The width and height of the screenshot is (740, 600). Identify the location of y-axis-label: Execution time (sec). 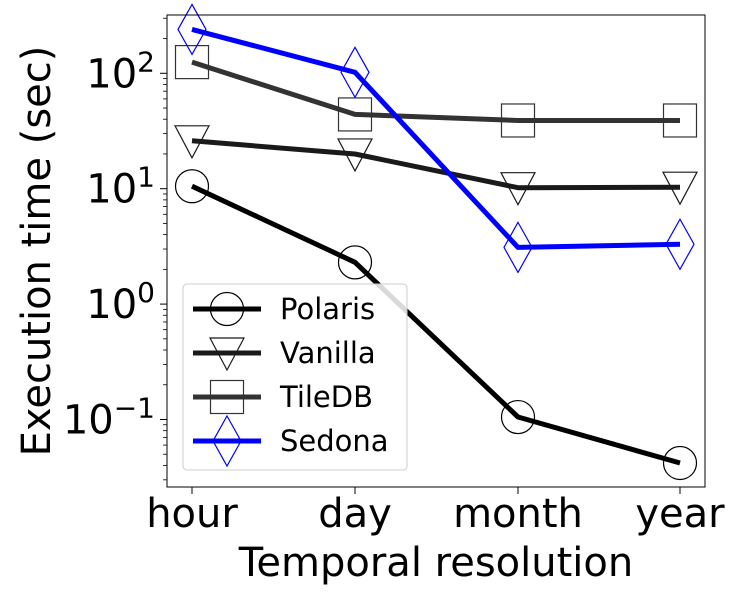
(37, 251).